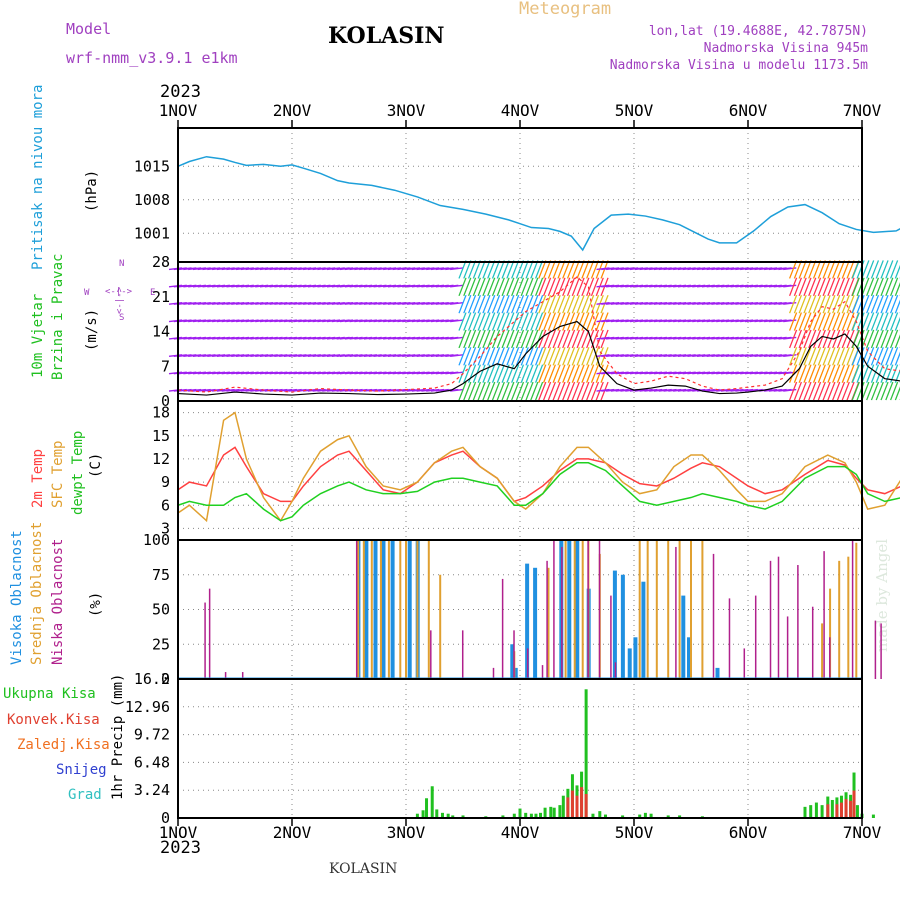 Image resolution: width=900 pixels, height=900 pixels. Describe the element at coordinates (180, 848) in the screenshot. I see `year-bottom: 2023` at that location.